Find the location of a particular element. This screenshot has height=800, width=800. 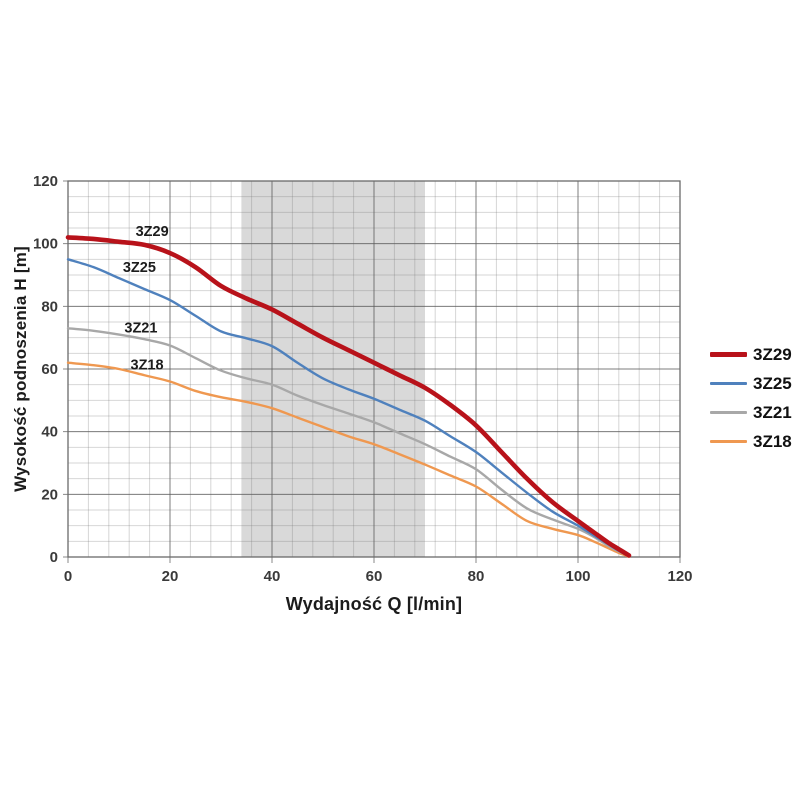

x-tick-label: 20 is located at coordinates (170, 576).